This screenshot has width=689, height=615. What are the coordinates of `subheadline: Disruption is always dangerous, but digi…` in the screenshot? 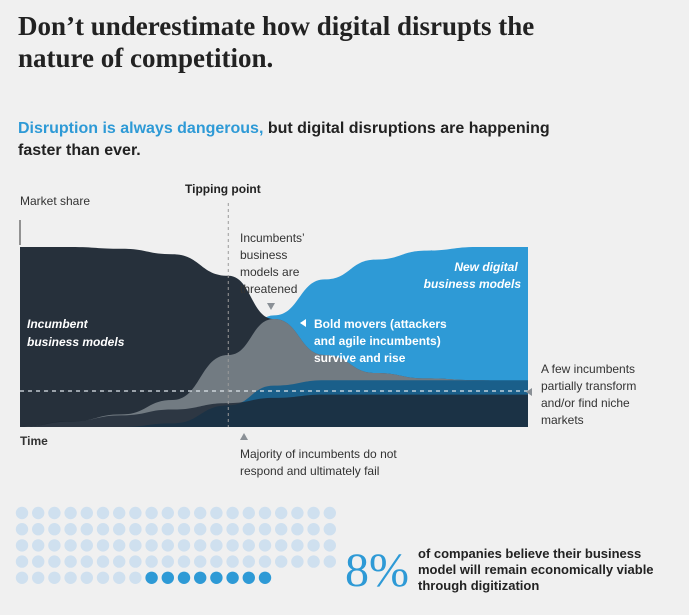 It's located at (328, 140).